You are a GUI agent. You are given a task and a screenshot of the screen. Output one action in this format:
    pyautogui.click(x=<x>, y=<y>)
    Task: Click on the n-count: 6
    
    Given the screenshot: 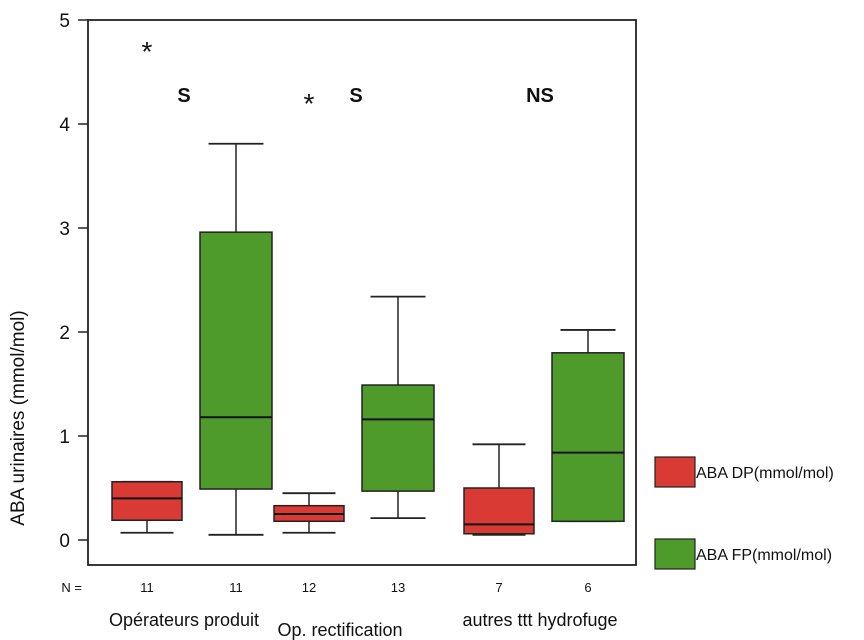 What is the action you would take?
    pyautogui.click(x=587, y=587)
    